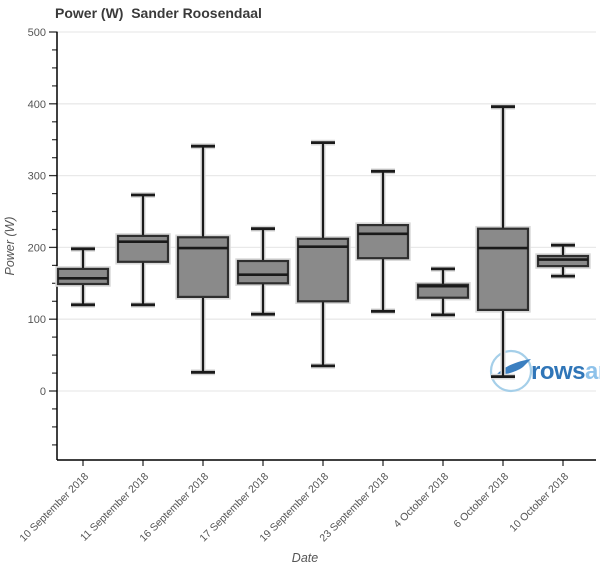  Describe the element at coordinates (37, 248) in the screenshot. I see `y-tick-label: 200` at that location.